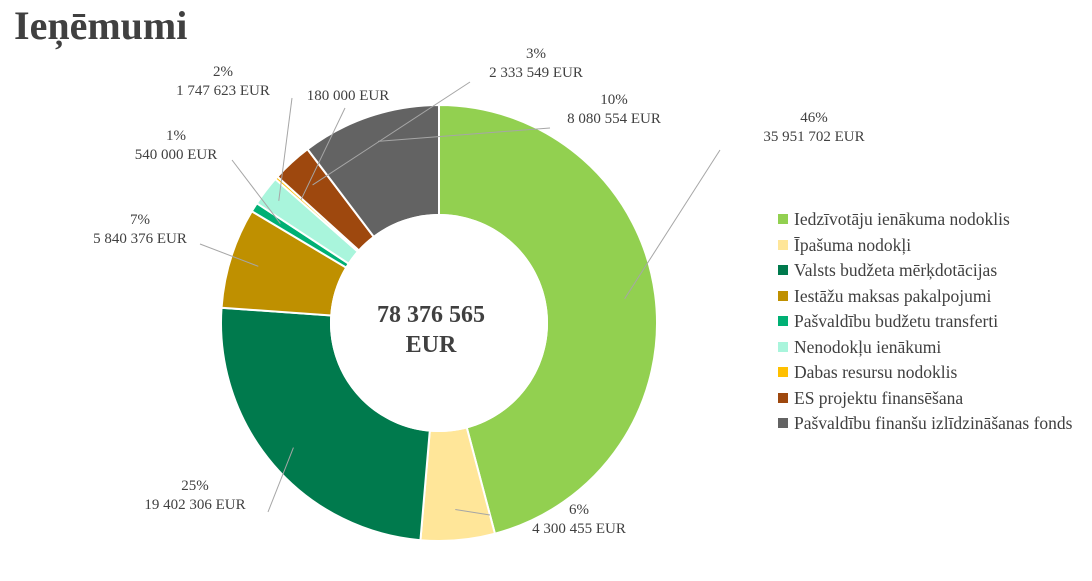 Image resolution: width=1092 pixels, height=581 pixels. I want to click on legend-label: Dabas resursu nodoklis, so click(876, 372).